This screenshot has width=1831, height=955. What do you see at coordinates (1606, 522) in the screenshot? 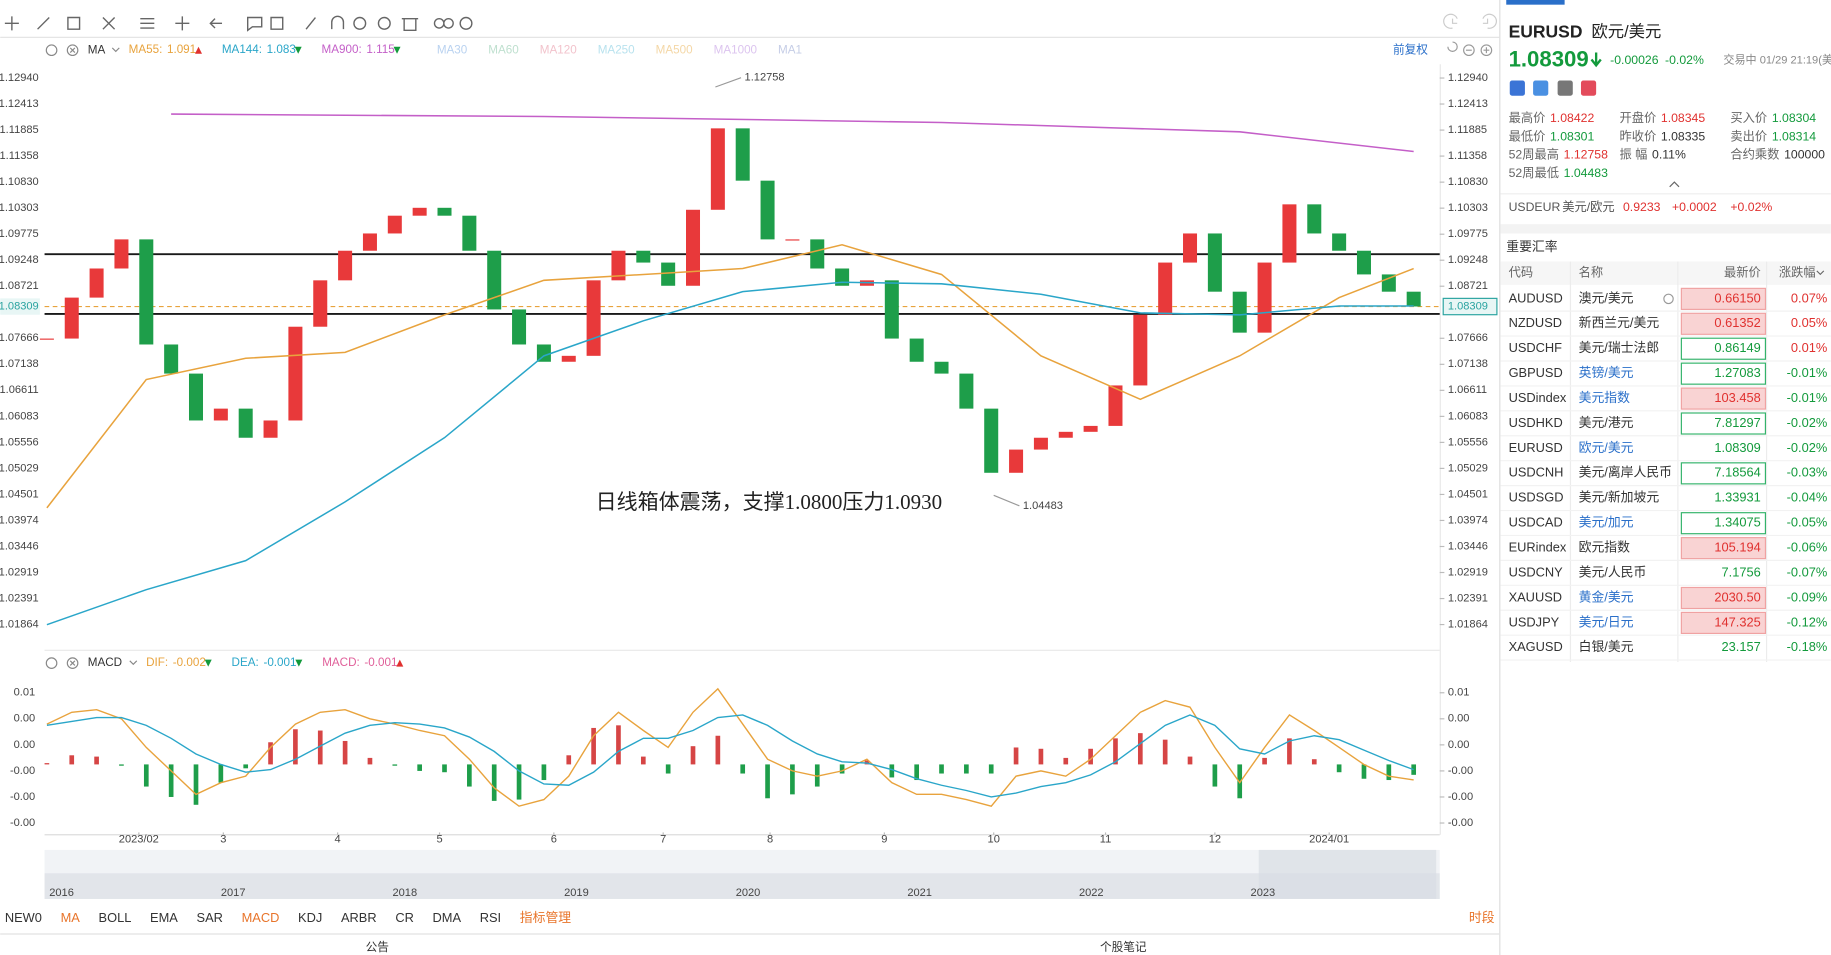
I see `rate-name: 美元/加元` at bounding box center [1606, 522].